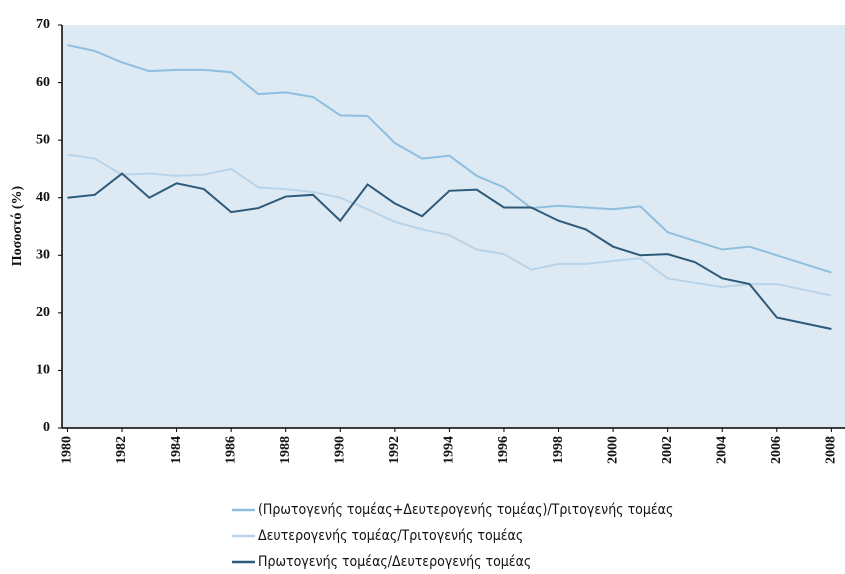 This screenshot has width=845, height=574. Describe the element at coordinates (43, 255) in the screenshot. I see `y-tick-label: 30` at that location.